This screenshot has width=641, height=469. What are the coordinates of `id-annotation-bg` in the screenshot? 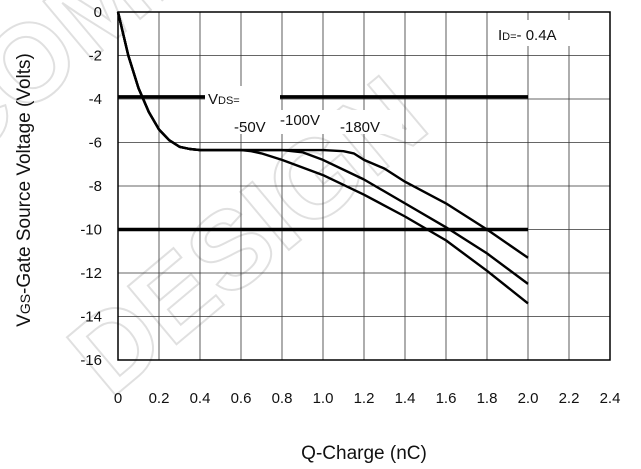 It's located at (545, 33).